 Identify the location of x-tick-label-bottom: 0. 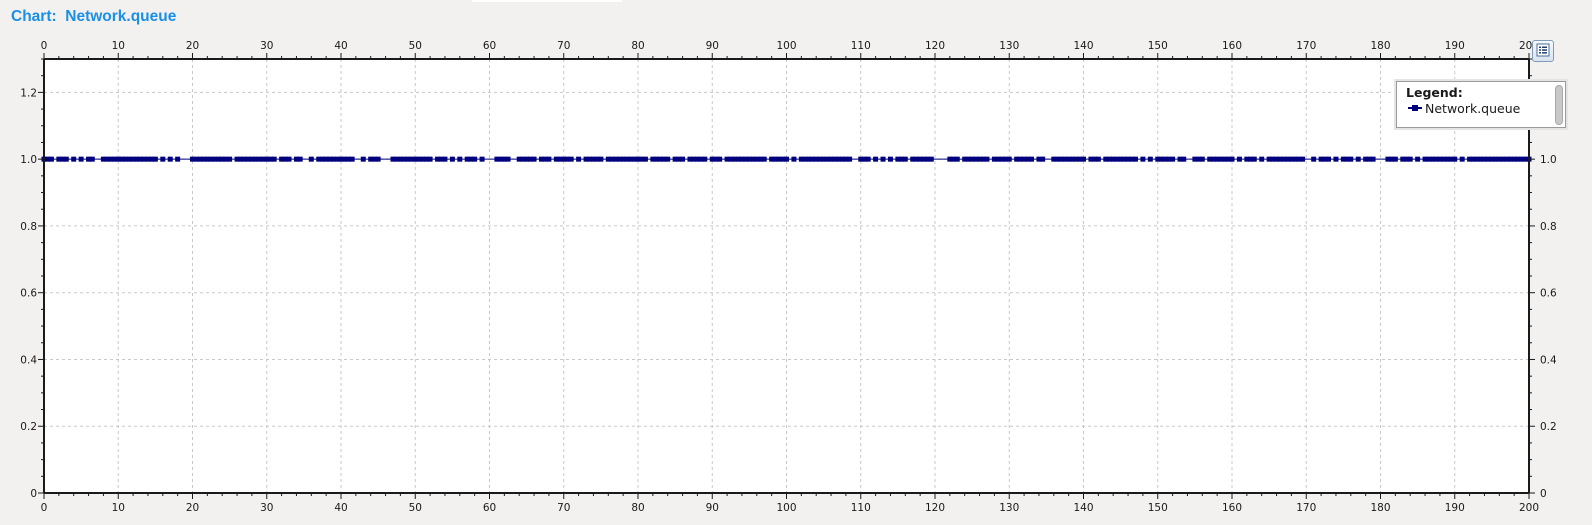
(44, 508).